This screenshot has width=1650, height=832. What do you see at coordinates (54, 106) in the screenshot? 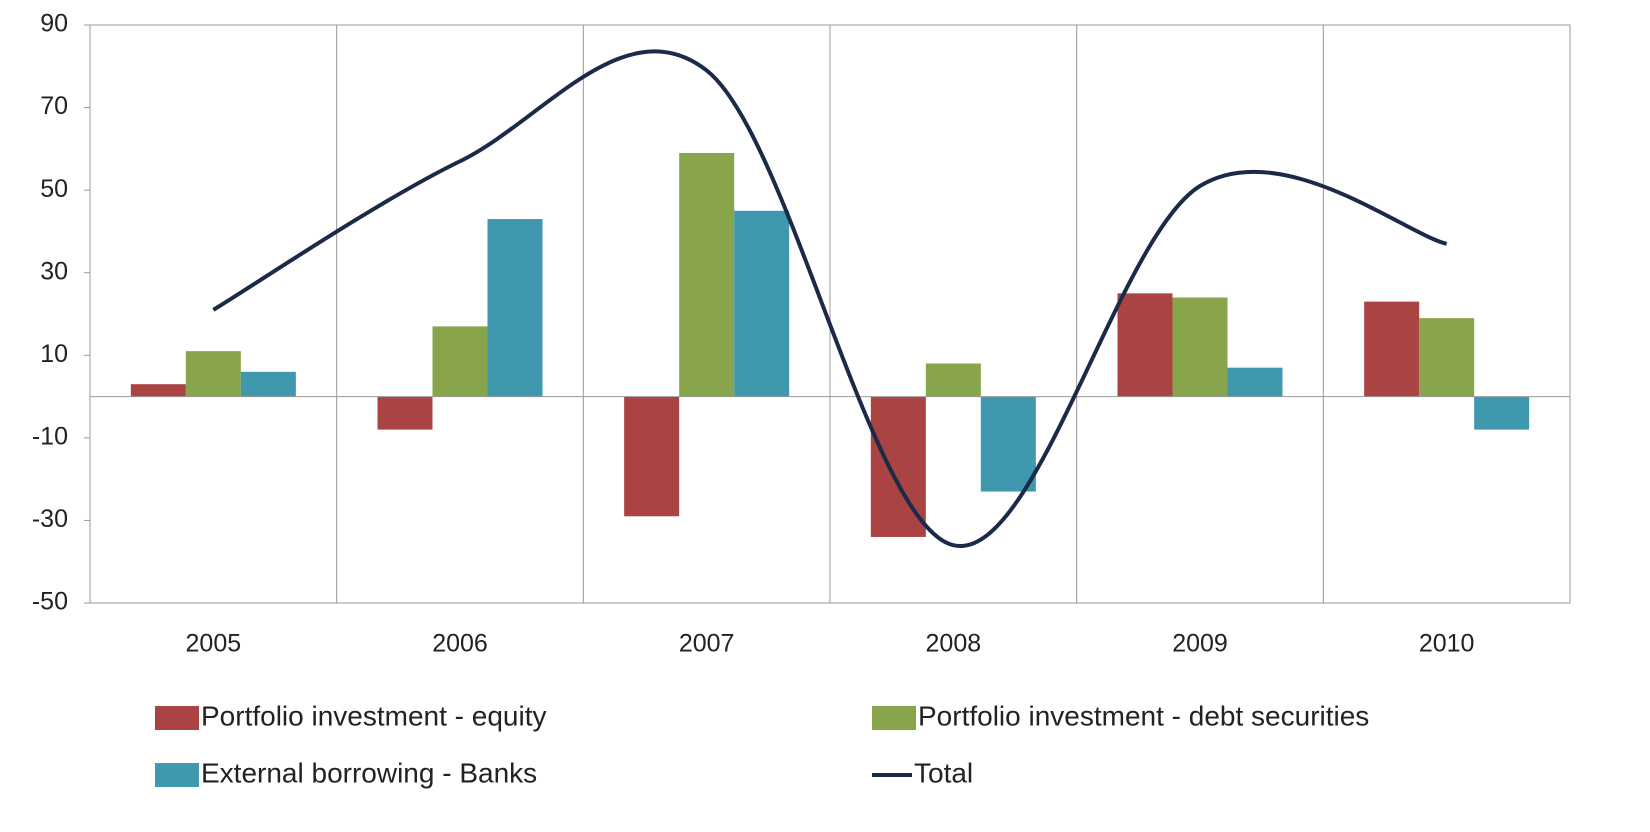
I see `y-tick-label: 70` at bounding box center [54, 106].